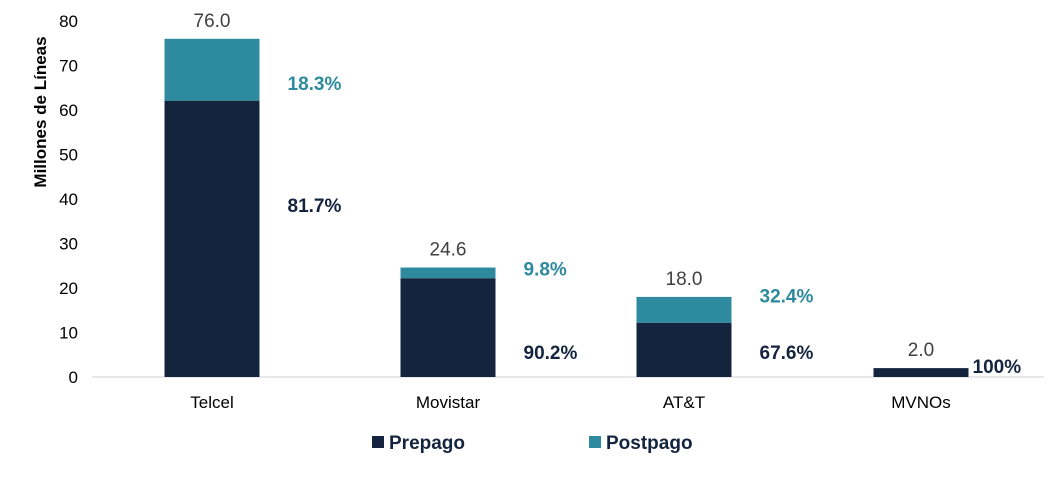  I want to click on y-tick-label: 80, so click(68, 21).